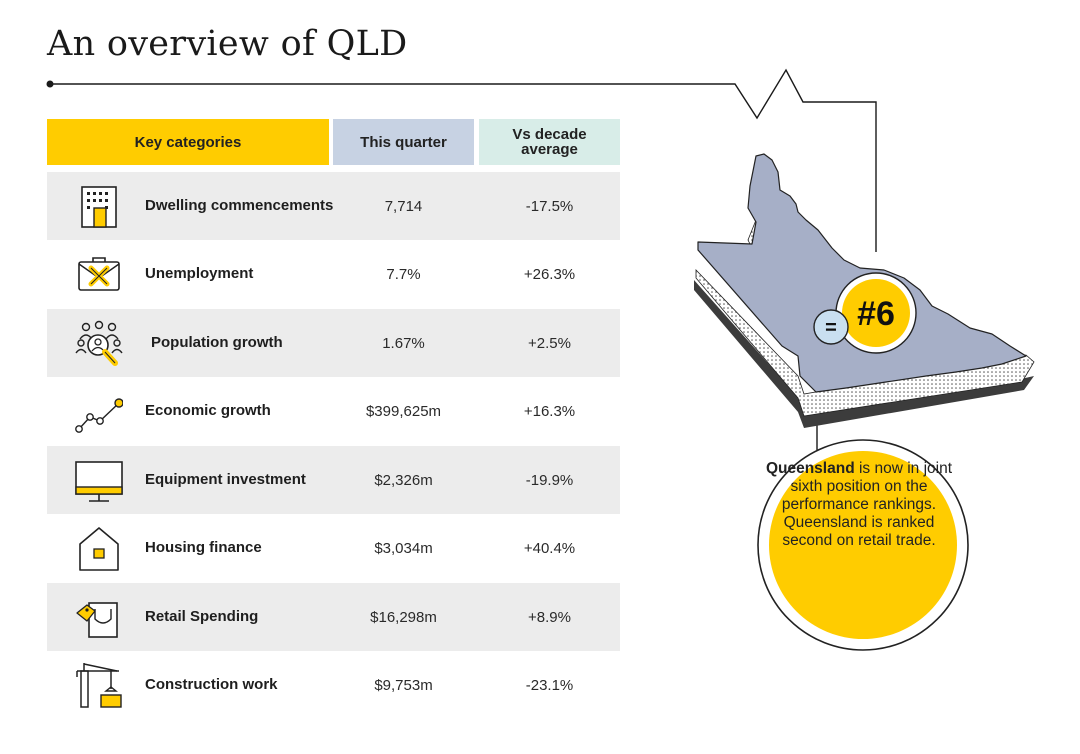 This screenshot has width=1080, height=754. What do you see at coordinates (227, 44) in the screenshot?
I see `page-title: An overview of QLD` at bounding box center [227, 44].